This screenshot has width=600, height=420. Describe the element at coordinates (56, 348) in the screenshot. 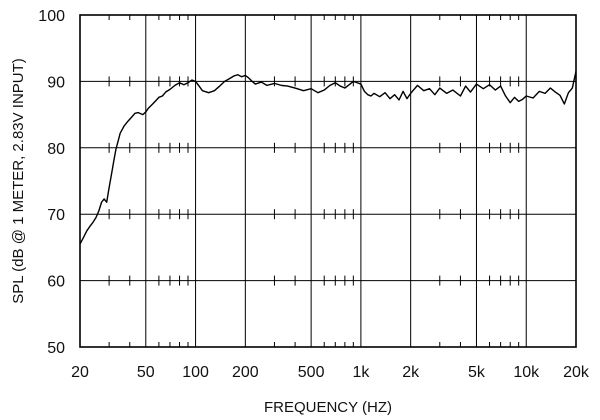

I see `y-tick-label: 50` at that location.